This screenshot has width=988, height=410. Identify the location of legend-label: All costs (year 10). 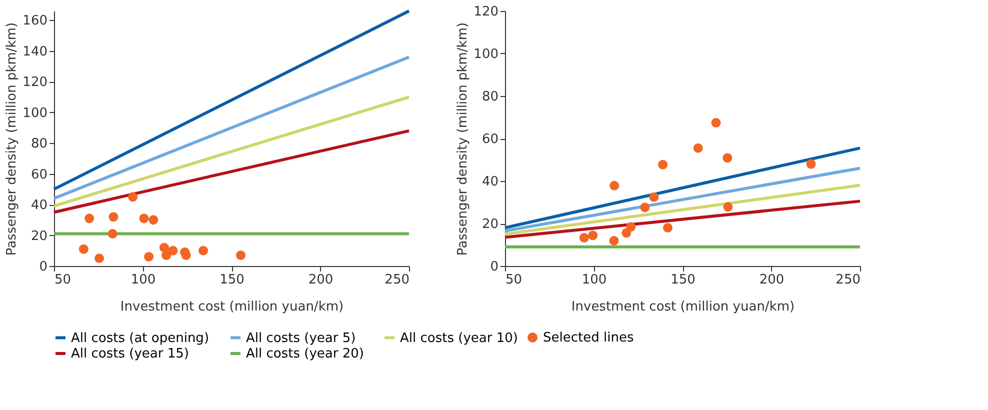
(459, 338).